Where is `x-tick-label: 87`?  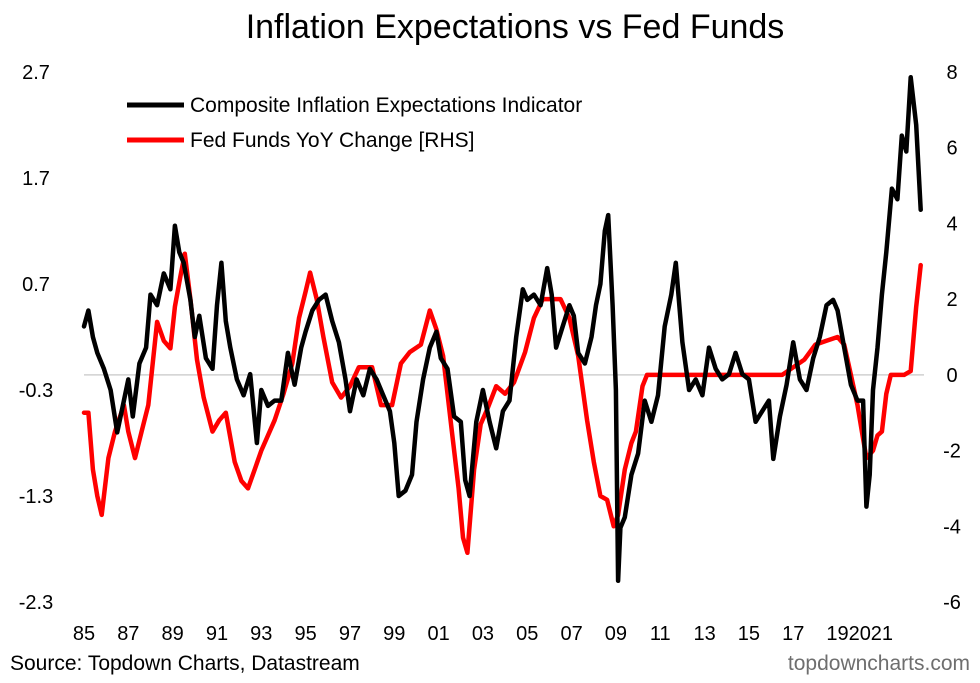 x-tick-label: 87 is located at coordinates (128, 634).